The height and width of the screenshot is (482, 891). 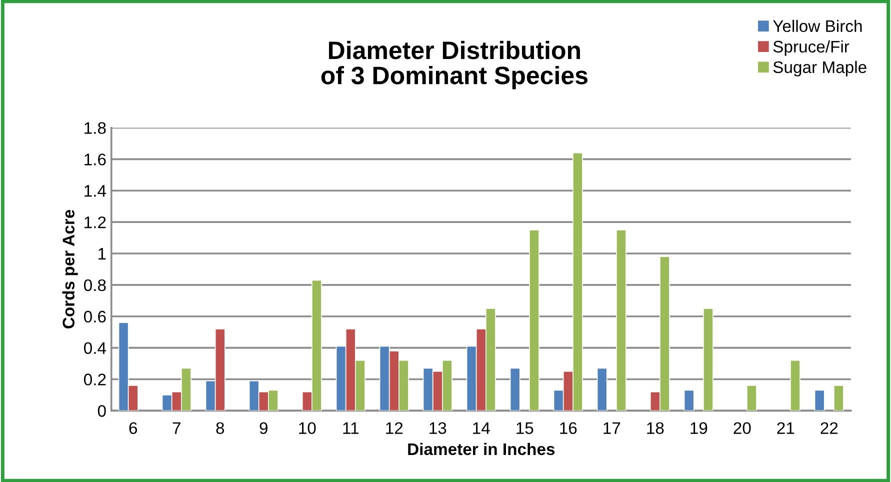 What do you see at coordinates (819, 68) in the screenshot?
I see `legend-label: Sugar Maple` at bounding box center [819, 68].